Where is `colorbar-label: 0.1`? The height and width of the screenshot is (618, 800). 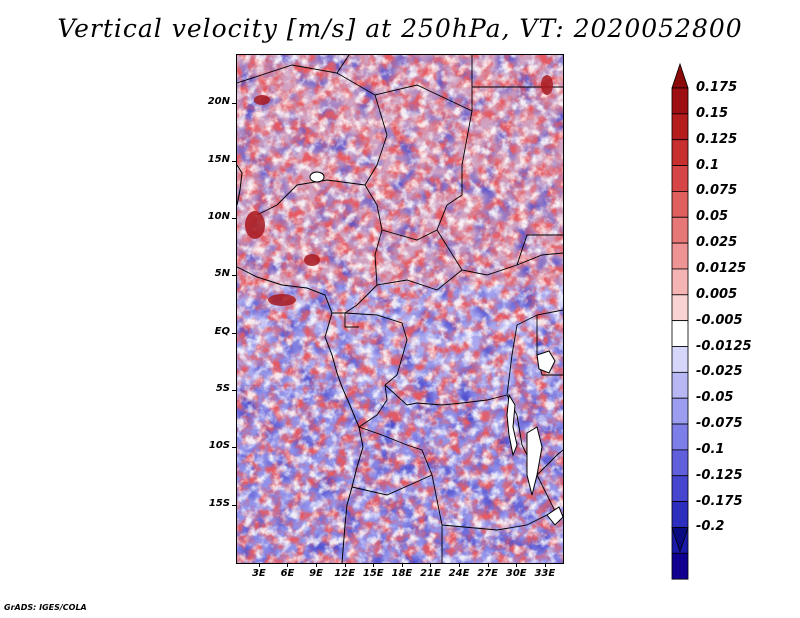 colorbar-label: 0.1 is located at coordinates (708, 165).